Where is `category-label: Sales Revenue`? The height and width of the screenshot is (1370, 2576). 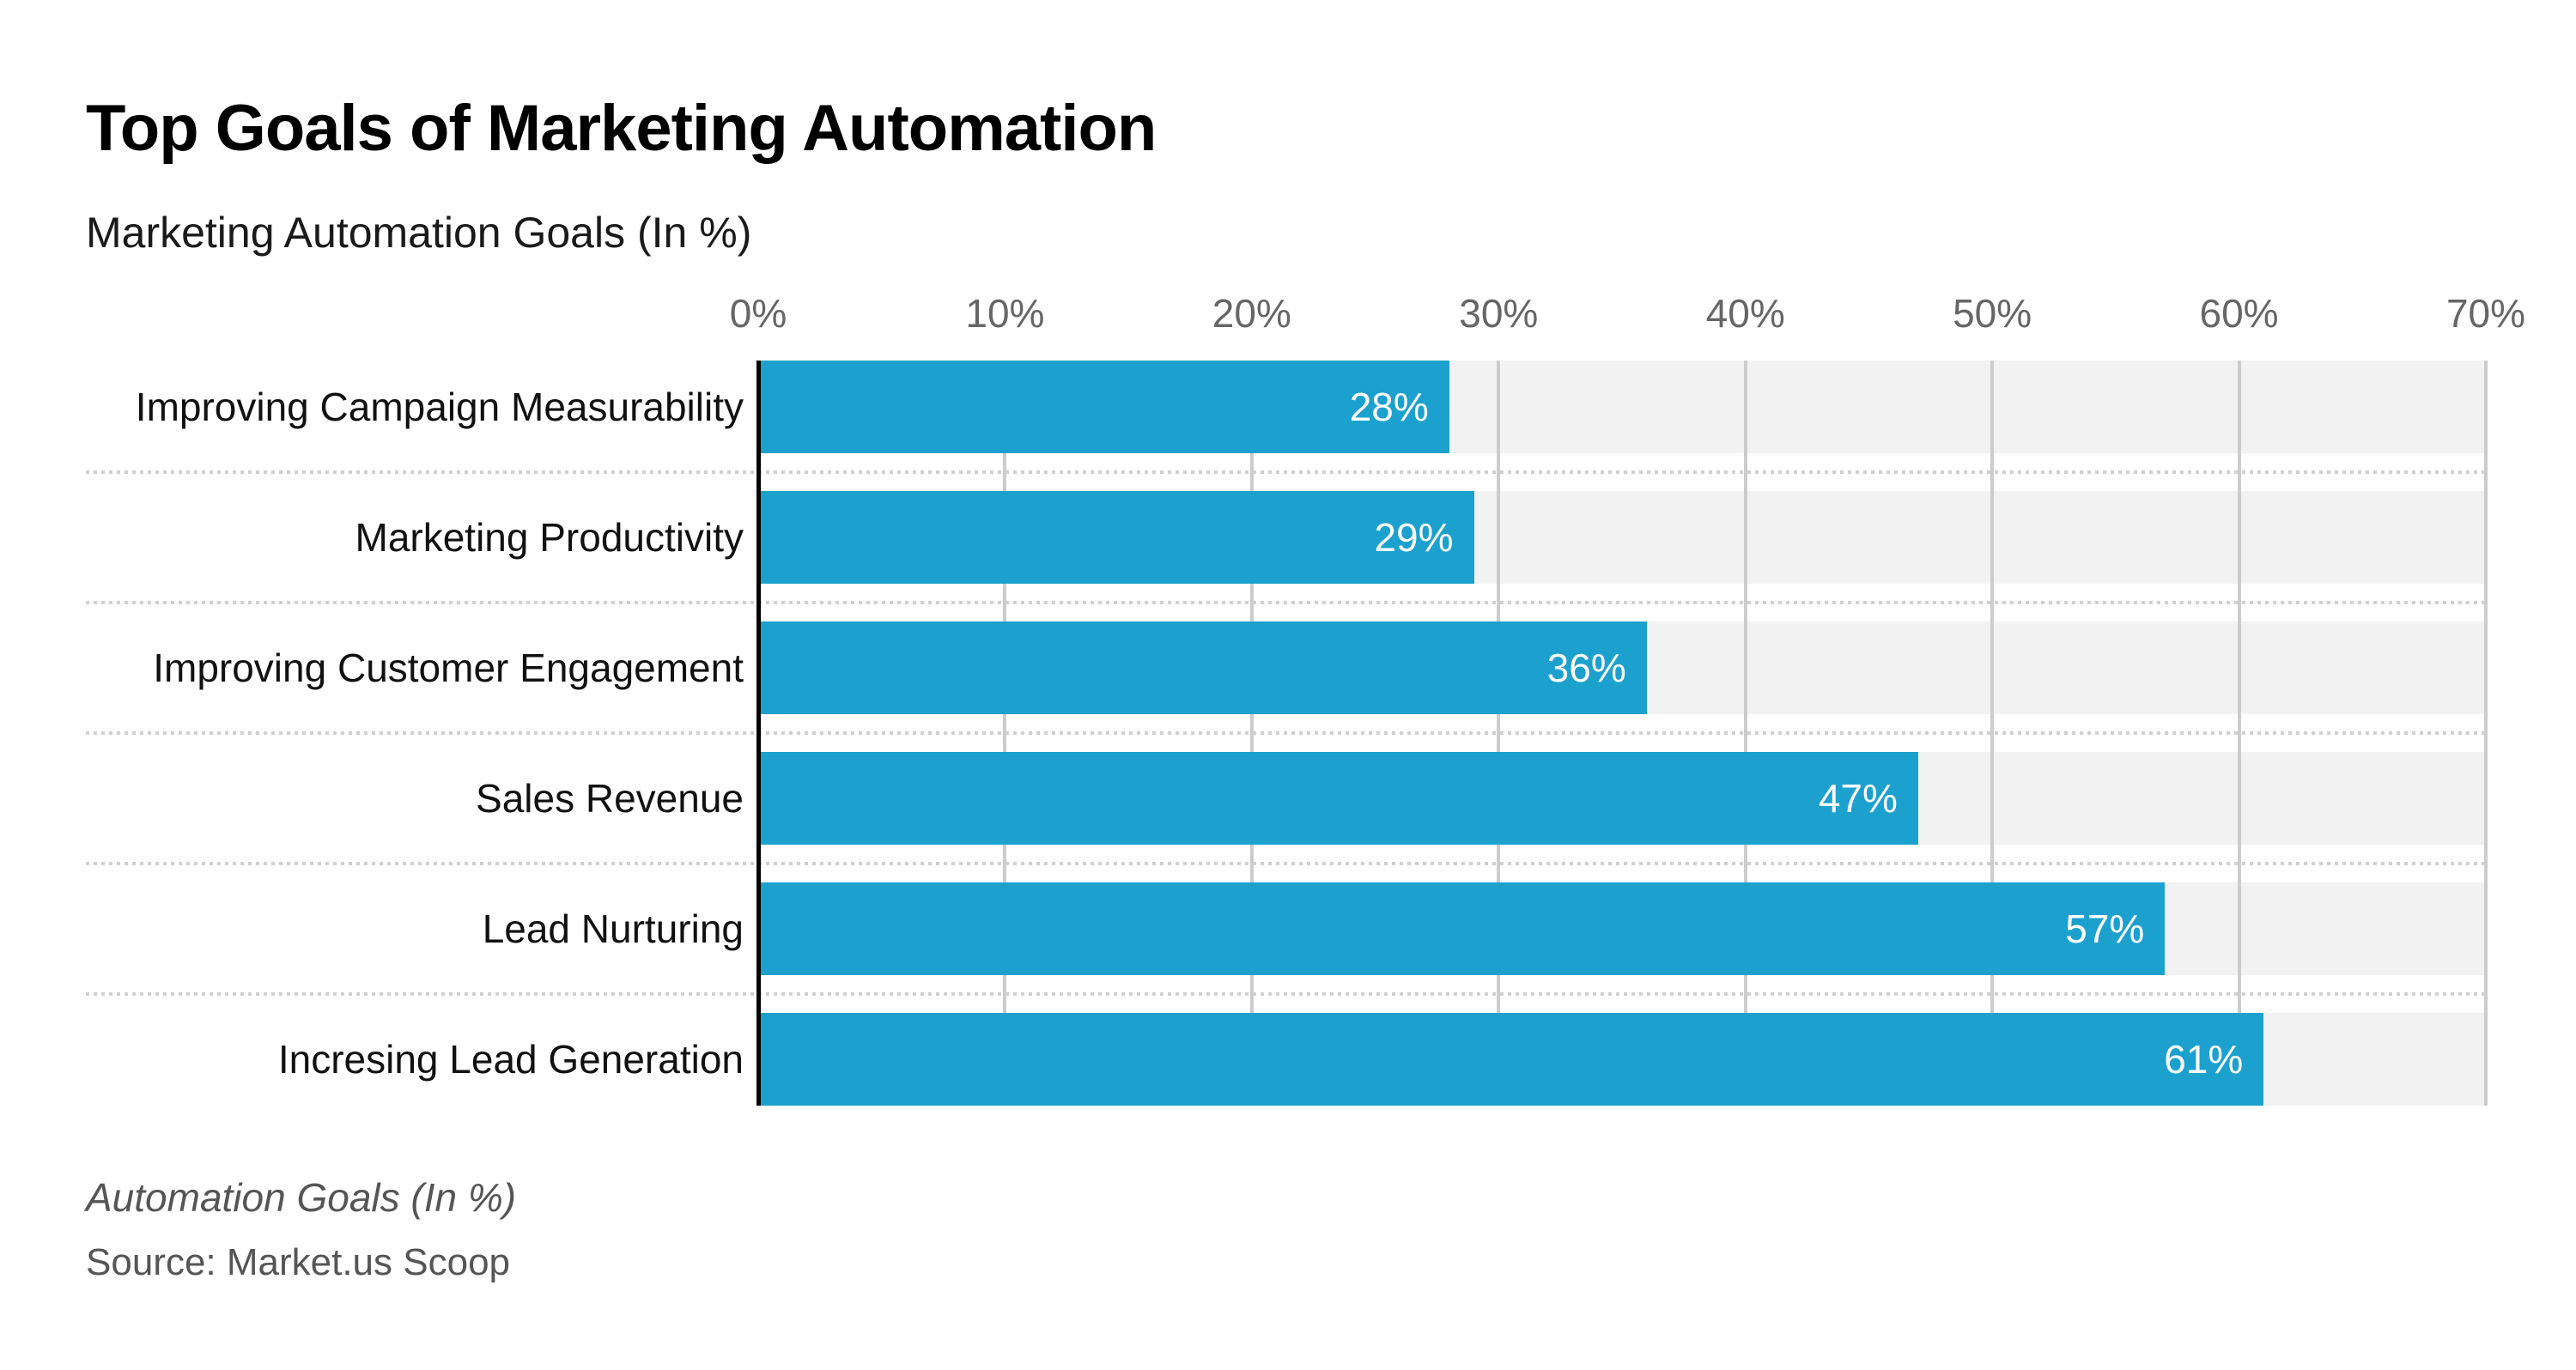
category-label: Sales Revenue is located at coordinates (610, 799).